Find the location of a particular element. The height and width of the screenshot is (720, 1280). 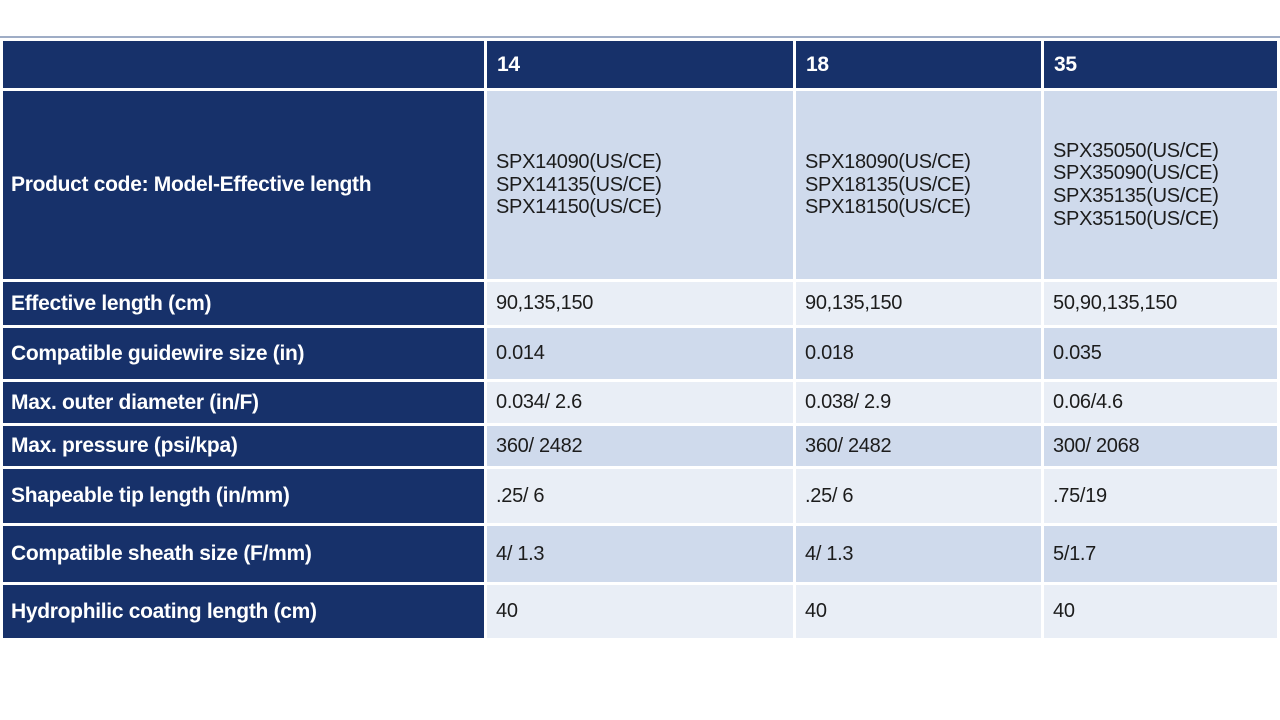

row-label-outer-diameter: Max. outer diameter (in/F) is located at coordinates (243, 402).